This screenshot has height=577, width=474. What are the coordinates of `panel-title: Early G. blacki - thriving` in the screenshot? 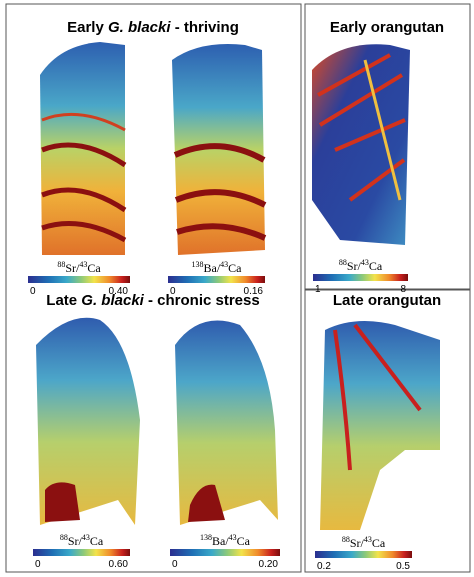 It's located at (153, 27).